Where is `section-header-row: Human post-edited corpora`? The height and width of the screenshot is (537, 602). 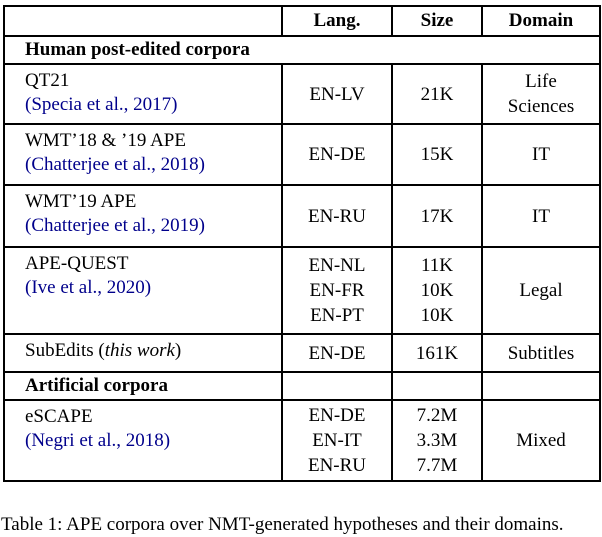
section-header-row: Human post-edited corpora is located at coordinates (302, 50).